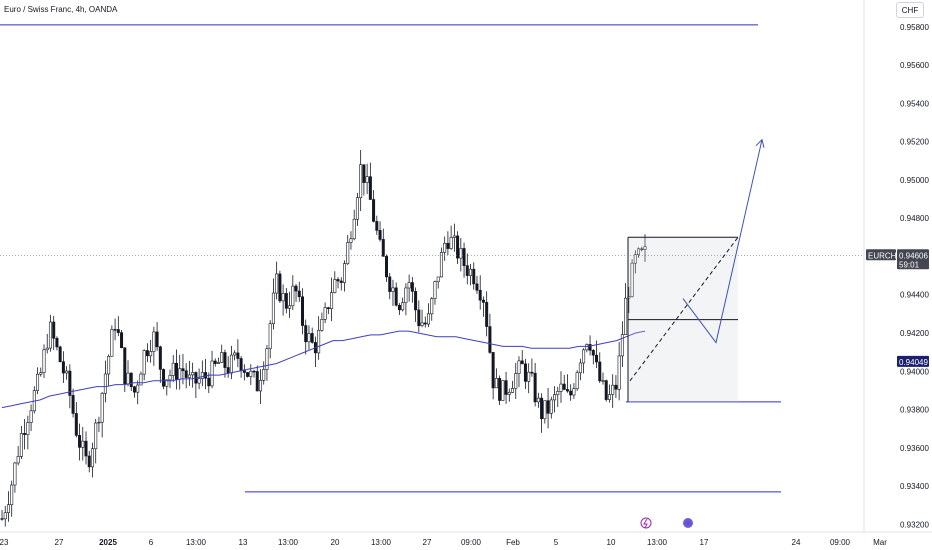 Image resolution: width=932 pixels, height=550 pixels. Describe the element at coordinates (880, 542) in the screenshot. I see `x-tick-label: Mar` at that location.